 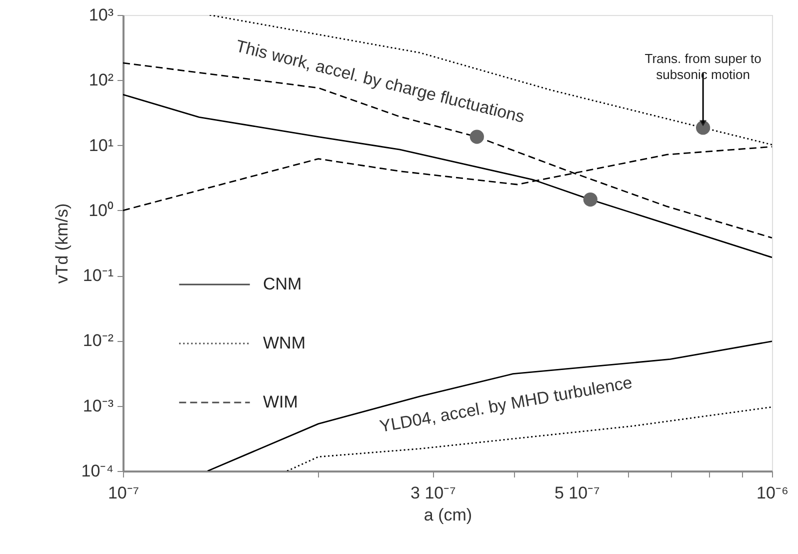 I want to click on legend-label: CNM, so click(x=282, y=284).